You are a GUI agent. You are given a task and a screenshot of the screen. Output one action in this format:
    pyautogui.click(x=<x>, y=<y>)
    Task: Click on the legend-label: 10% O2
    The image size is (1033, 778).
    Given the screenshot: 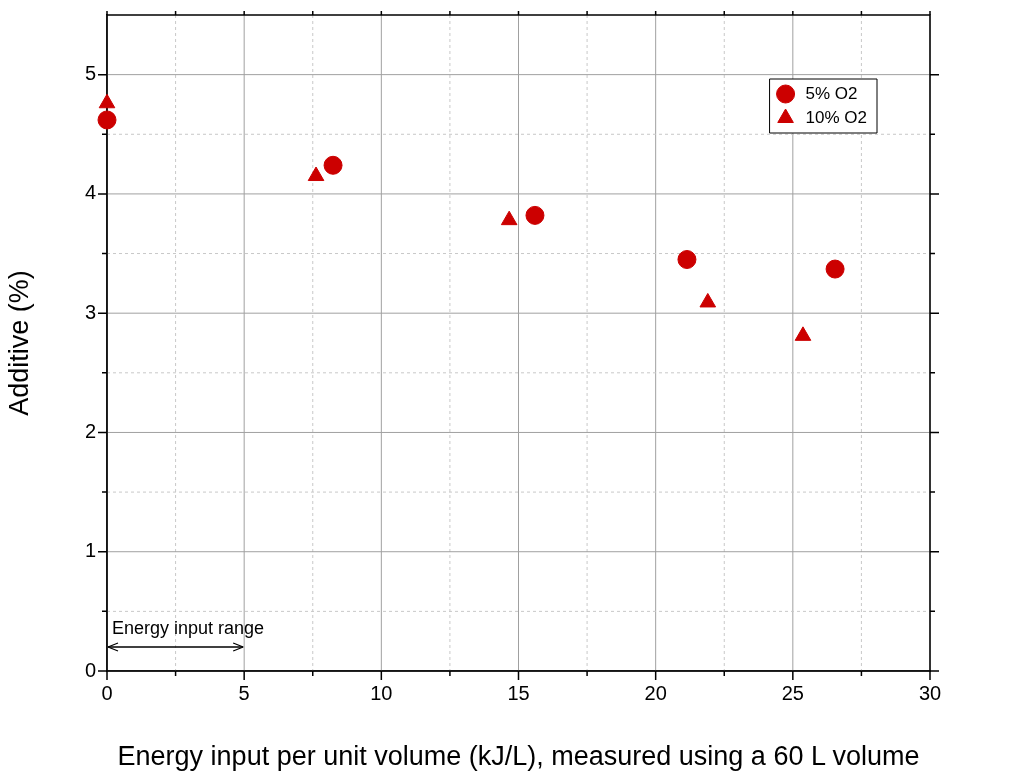 What is the action you would take?
    pyautogui.click(x=836, y=117)
    